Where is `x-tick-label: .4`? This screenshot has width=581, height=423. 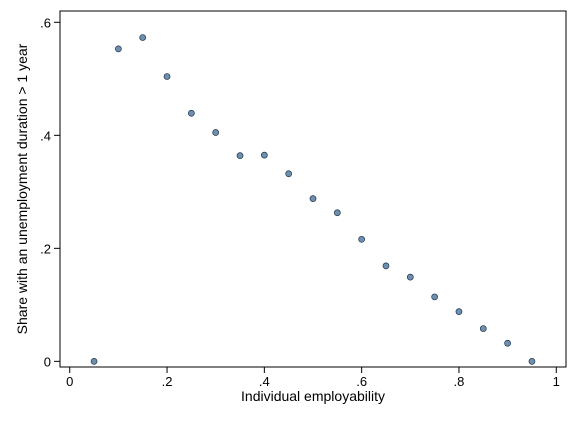 x-tick-label: .4 is located at coordinates (264, 381).